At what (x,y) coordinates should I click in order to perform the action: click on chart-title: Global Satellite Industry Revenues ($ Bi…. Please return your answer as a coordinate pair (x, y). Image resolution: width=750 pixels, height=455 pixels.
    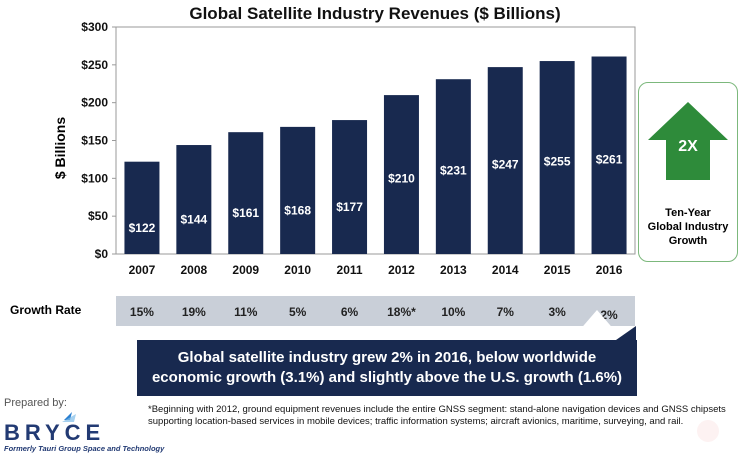
    Looking at the image, I should click on (375, 13).